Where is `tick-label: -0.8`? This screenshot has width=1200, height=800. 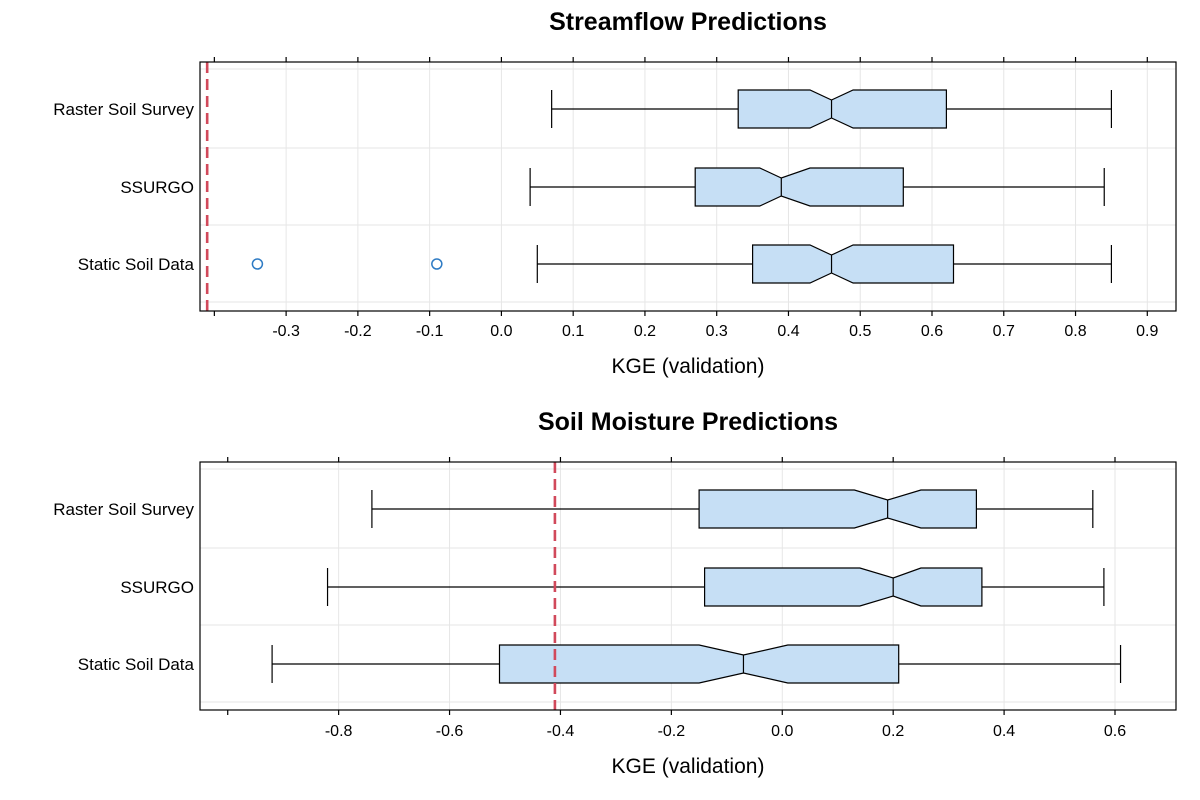 tick-label: -0.8 is located at coordinates (339, 731).